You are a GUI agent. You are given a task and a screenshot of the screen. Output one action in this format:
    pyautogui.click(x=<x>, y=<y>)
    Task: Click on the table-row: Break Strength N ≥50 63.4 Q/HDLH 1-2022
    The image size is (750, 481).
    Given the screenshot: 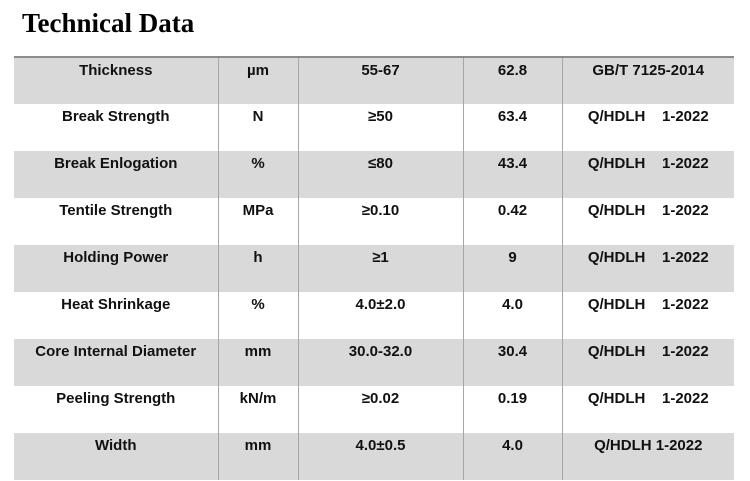 What is the action you would take?
    pyautogui.click(x=374, y=127)
    